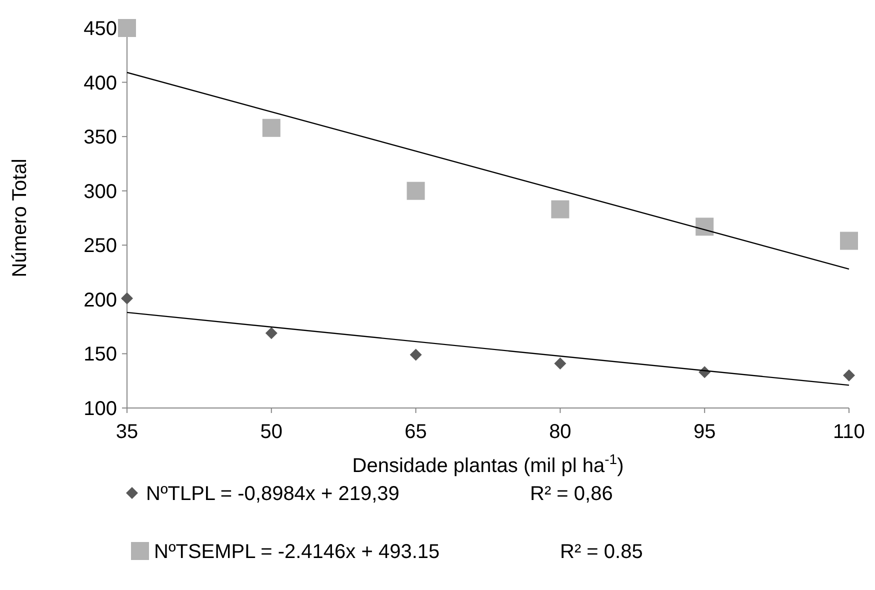 The image size is (875, 590). I want to click on text: R² = 0.85, so click(601, 552).